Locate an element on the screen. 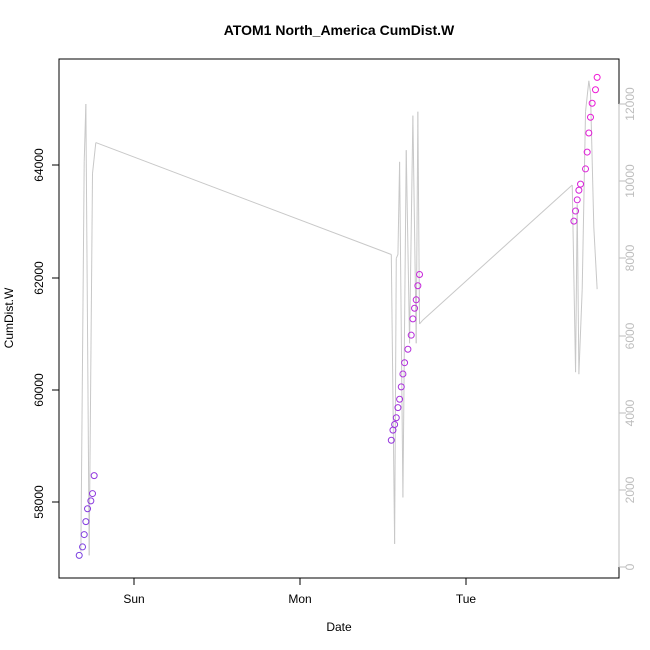 This screenshot has width=650, height=650. x-tick-label-sun: Sun is located at coordinates (133, 599).